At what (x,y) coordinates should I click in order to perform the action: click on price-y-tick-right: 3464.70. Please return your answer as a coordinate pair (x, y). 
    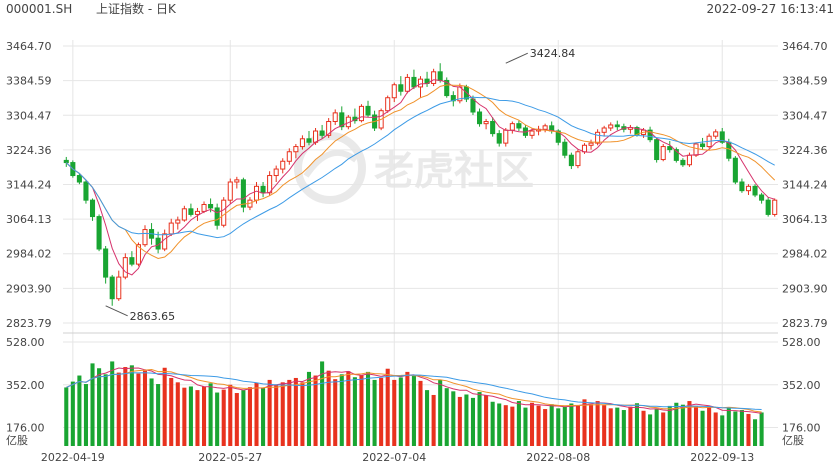
    Looking at the image, I should click on (805, 46).